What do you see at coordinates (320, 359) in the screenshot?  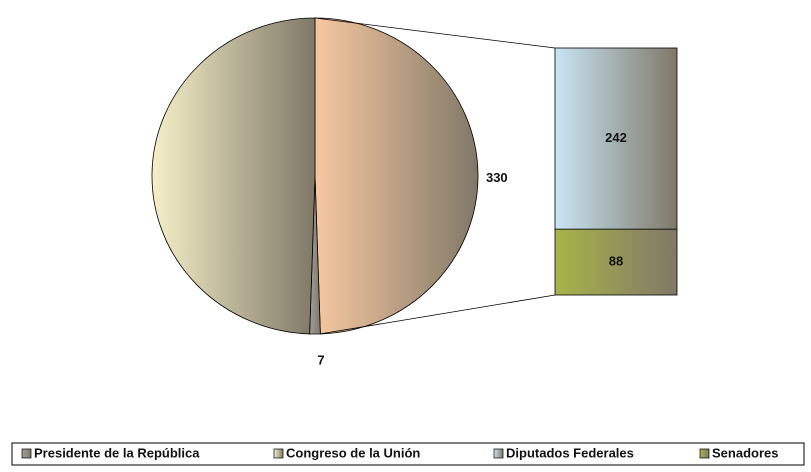 I see `data-label: 7` at bounding box center [320, 359].